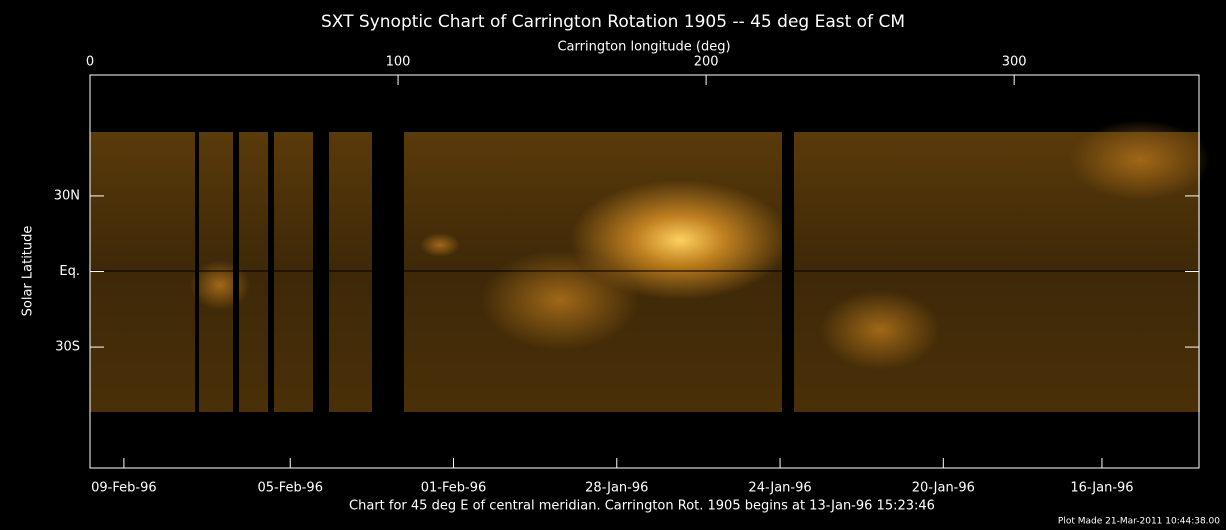 This screenshot has width=1226, height=530. Describe the element at coordinates (69, 271) in the screenshot. I see `y-tick-label: Eq.` at that location.